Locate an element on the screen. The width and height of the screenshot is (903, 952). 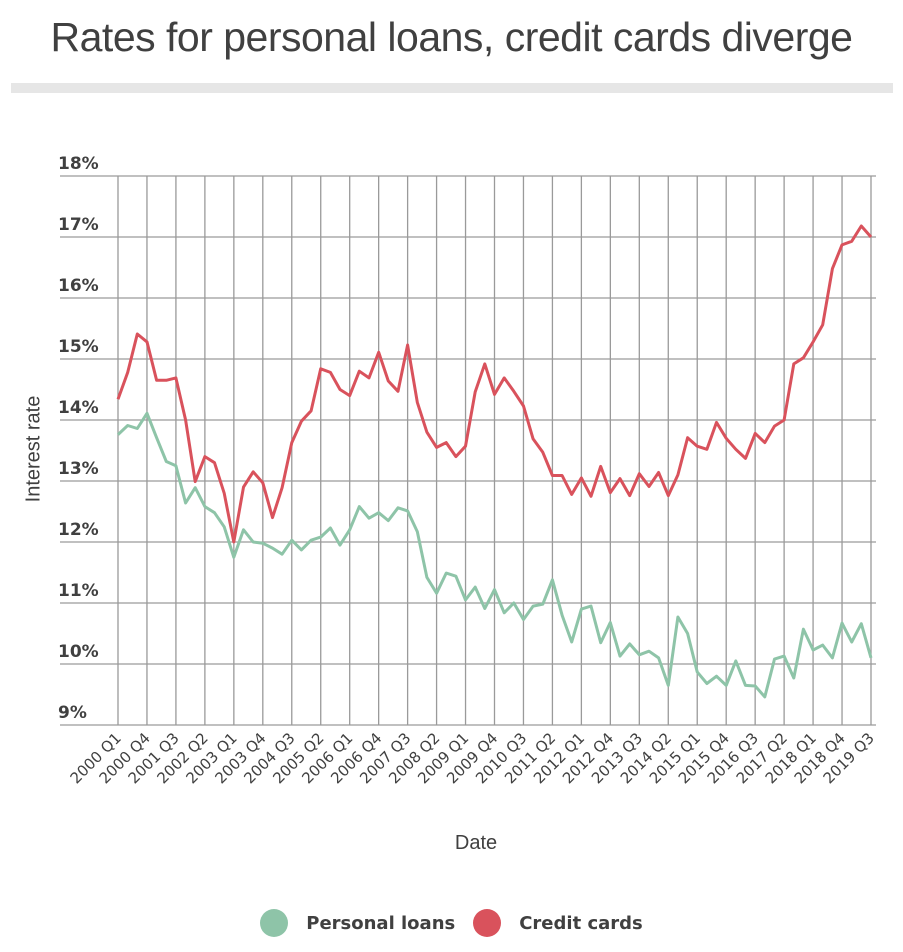
personal-loans-swatch-icon is located at coordinates (274, 923).